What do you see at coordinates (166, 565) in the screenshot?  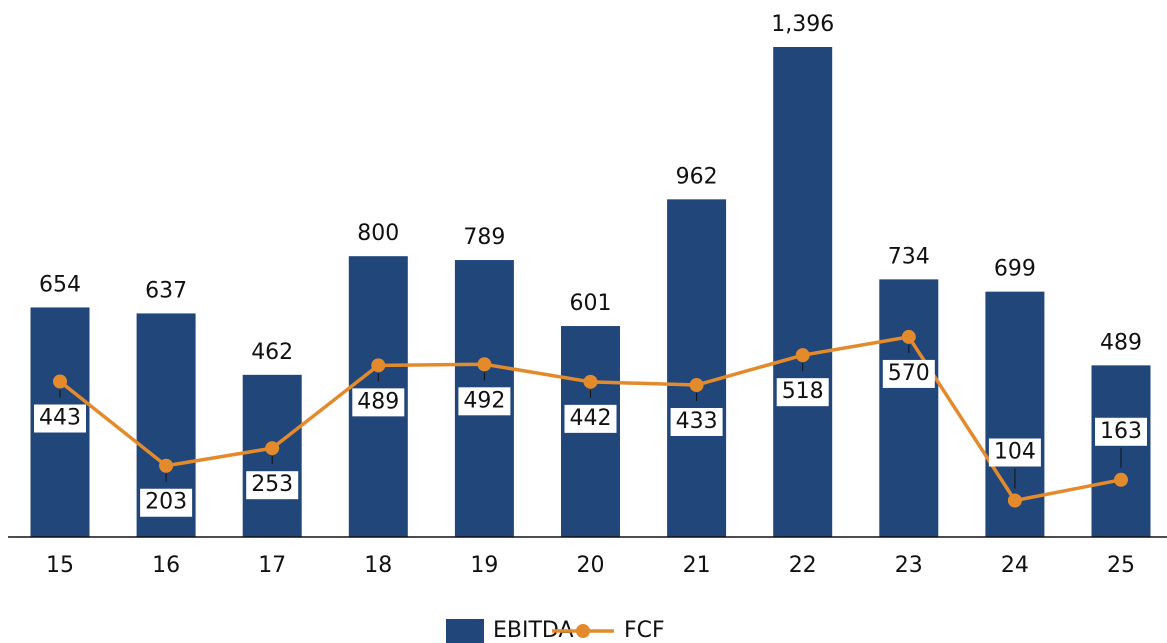 I see `x-tick-label: 16` at bounding box center [166, 565].